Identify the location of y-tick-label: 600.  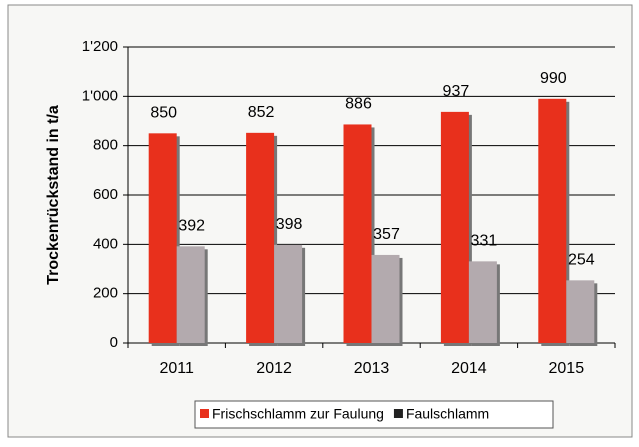
(105, 194).